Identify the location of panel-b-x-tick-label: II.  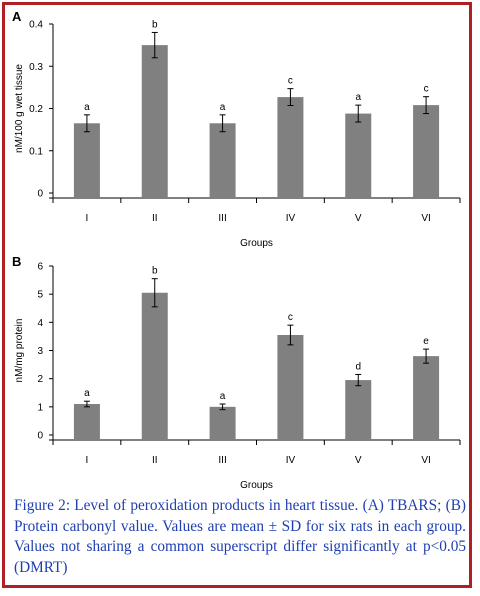
(155, 460).